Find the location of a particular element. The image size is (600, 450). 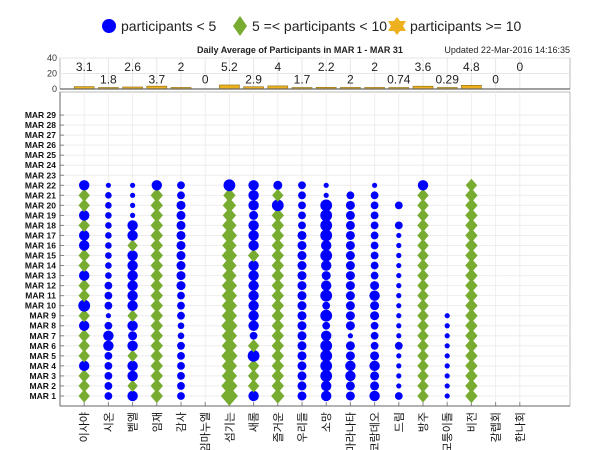

ytick-label: MAR 20 is located at coordinates (40, 205).